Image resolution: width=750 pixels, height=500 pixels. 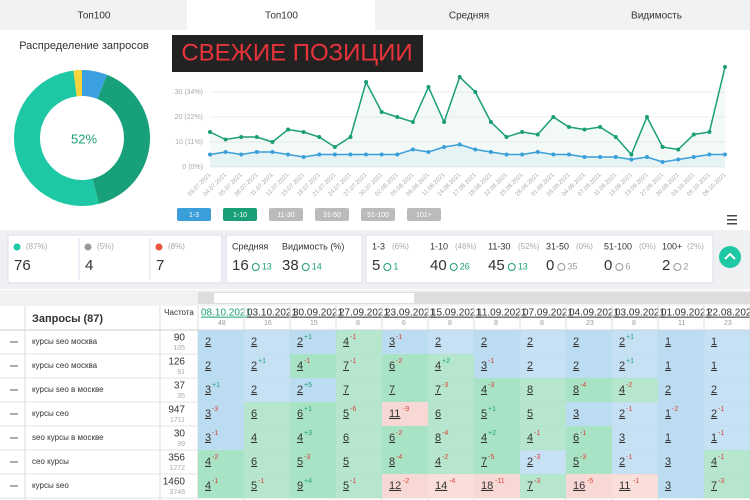 What do you see at coordinates (441, 486) in the screenshot?
I see `position: 14` at bounding box center [441, 486].